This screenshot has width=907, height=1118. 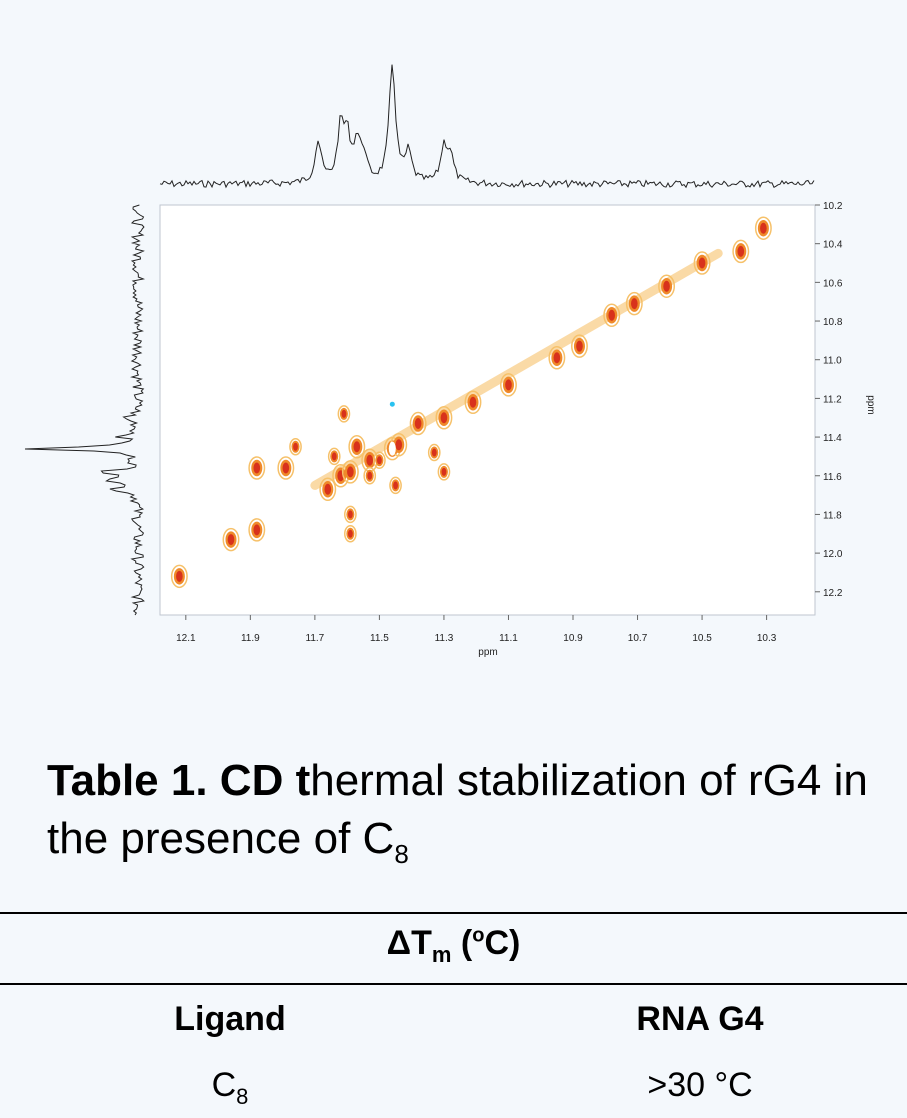 I want to click on row1-ligand-subscript: 8, so click(x=242, y=1096).